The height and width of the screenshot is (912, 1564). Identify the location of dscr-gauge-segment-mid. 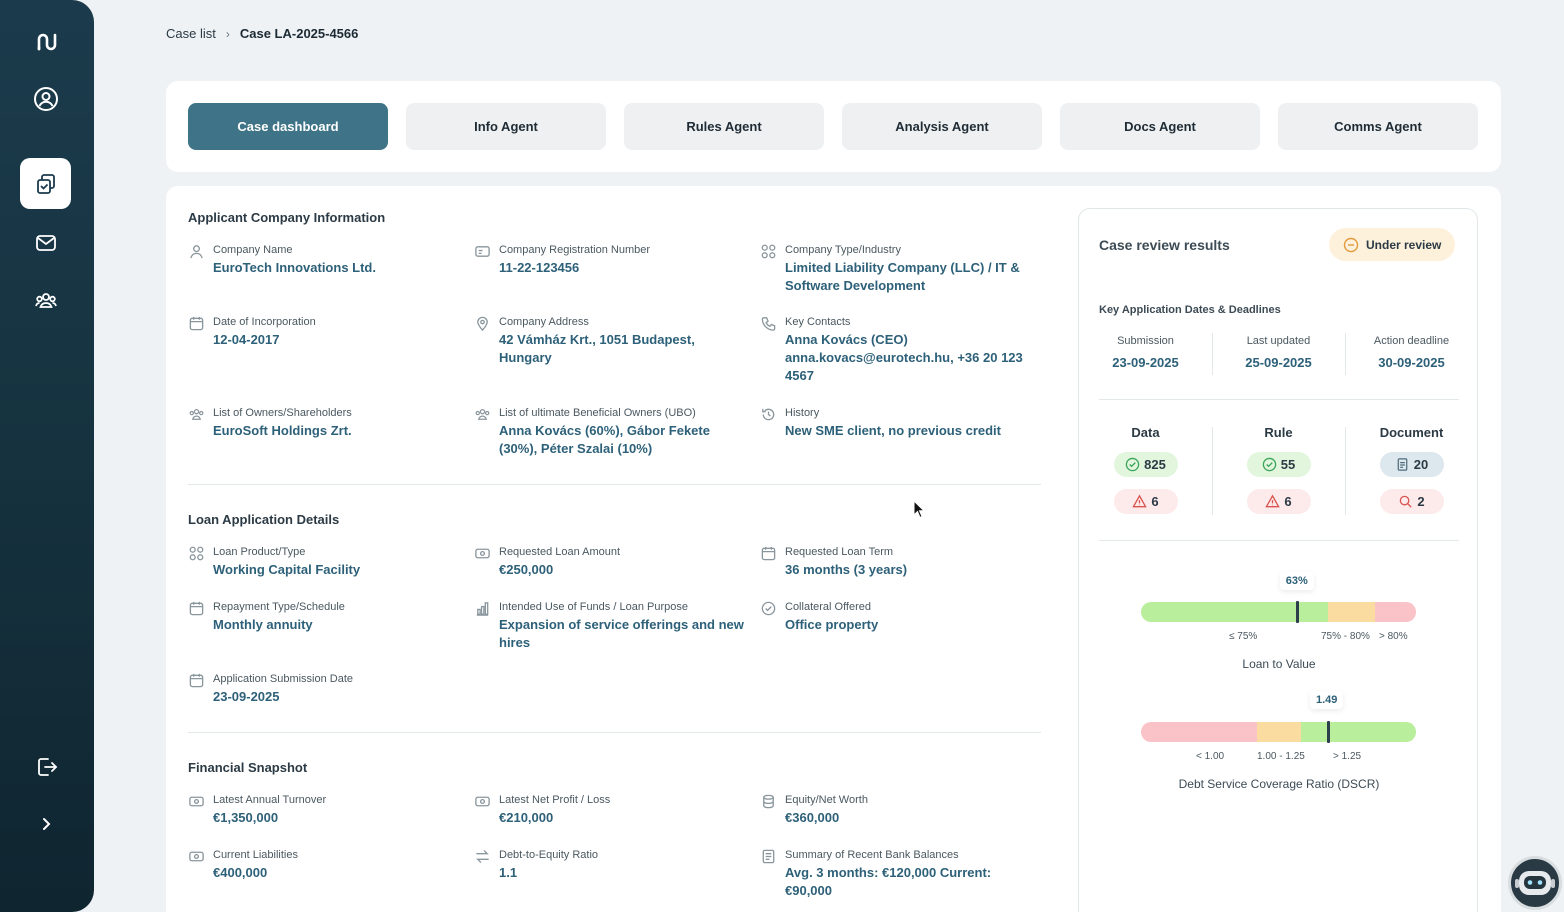
(1278, 732).